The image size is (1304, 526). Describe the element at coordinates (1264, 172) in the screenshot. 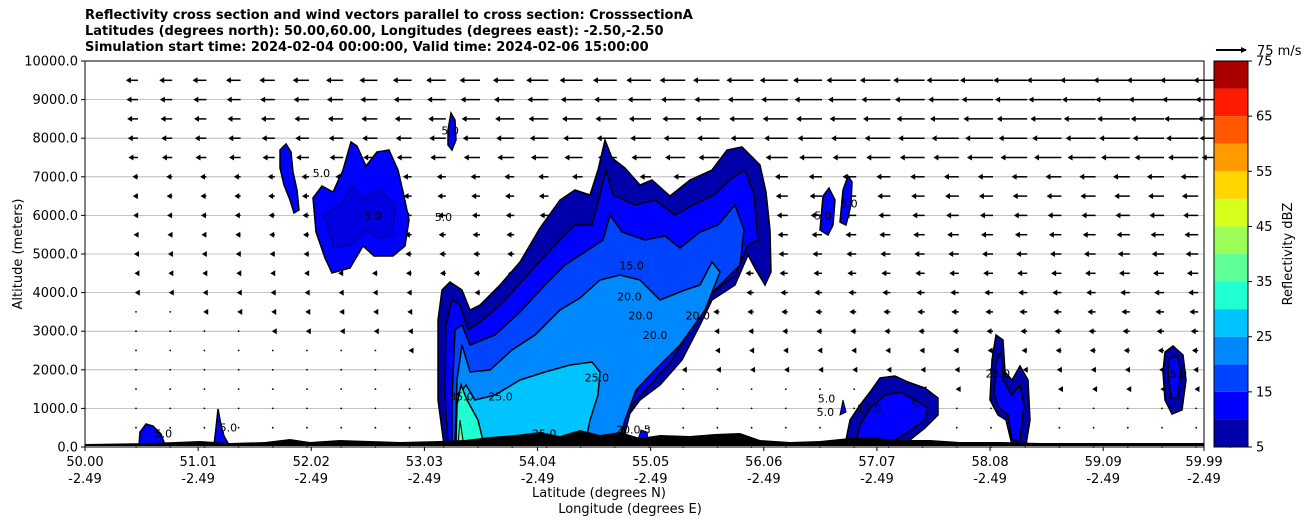

I see `colorbar-tick-label-5: 55` at that location.